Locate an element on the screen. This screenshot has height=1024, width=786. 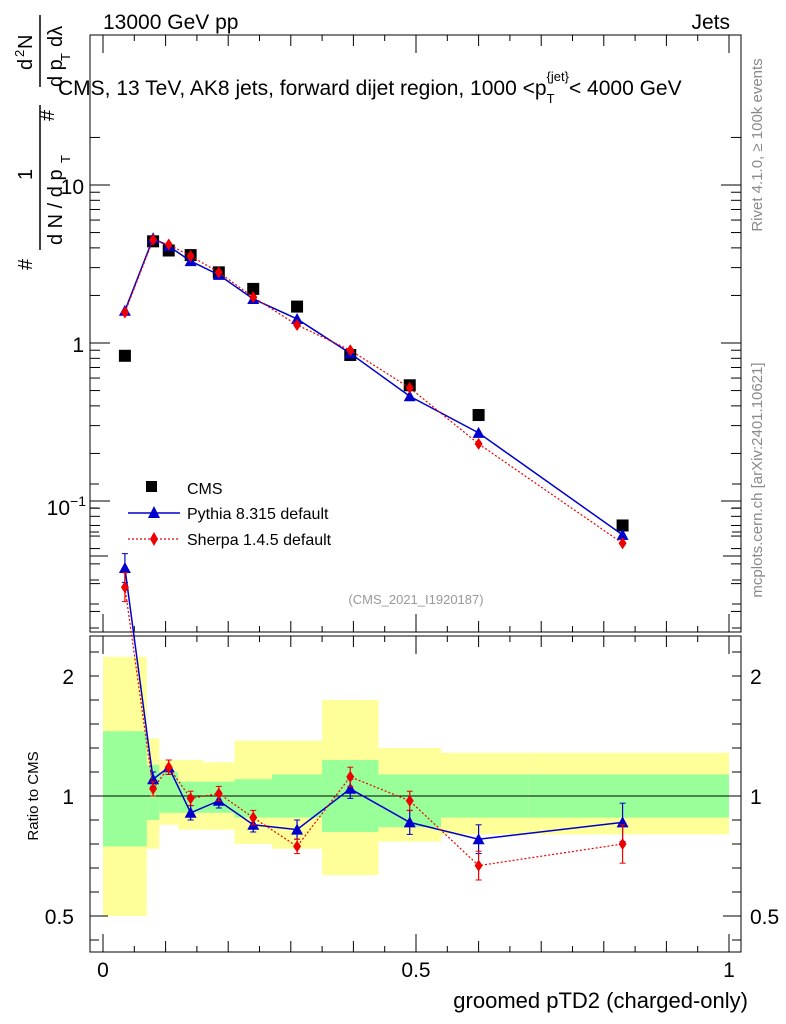
y-label-hash-2: # is located at coordinates (48, 115).